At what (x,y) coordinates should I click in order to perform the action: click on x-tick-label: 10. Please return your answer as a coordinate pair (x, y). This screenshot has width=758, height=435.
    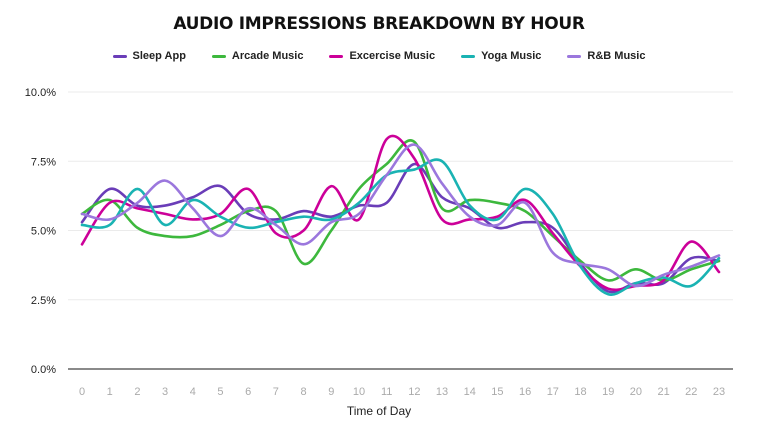
    Looking at the image, I should click on (359, 392).